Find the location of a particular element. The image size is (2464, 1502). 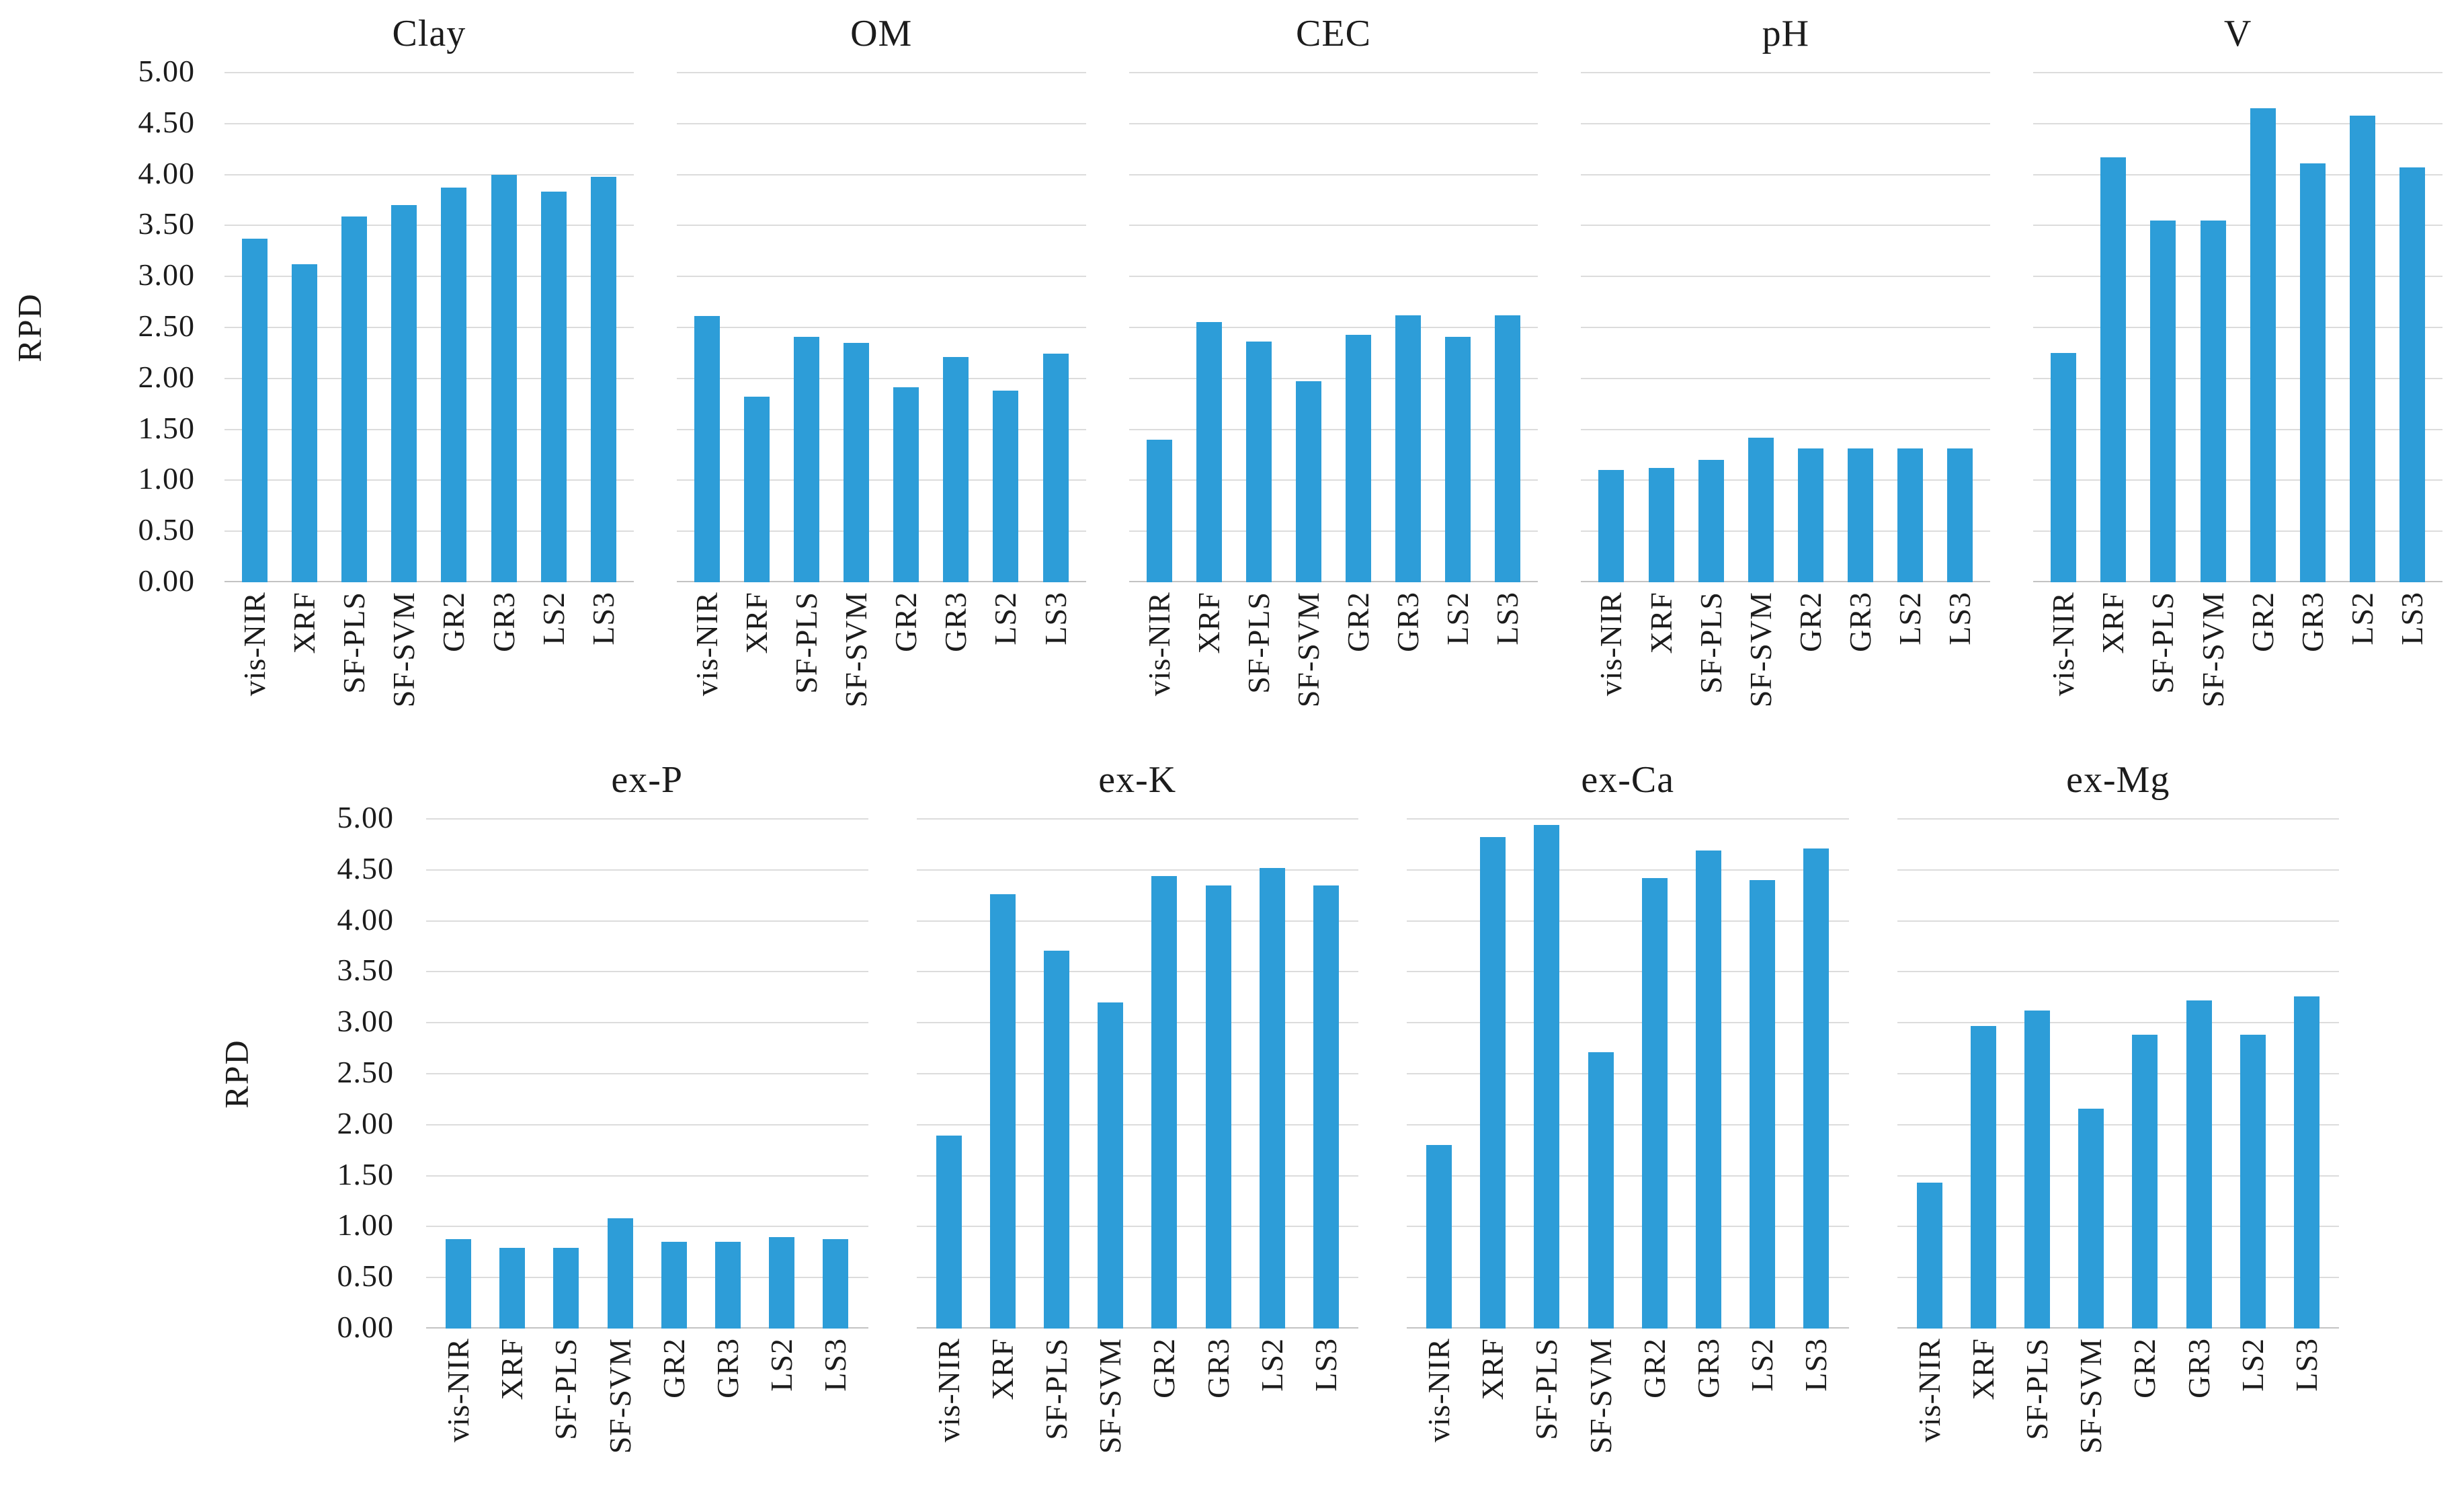

bar-v-sf-pls is located at coordinates (2163, 401).